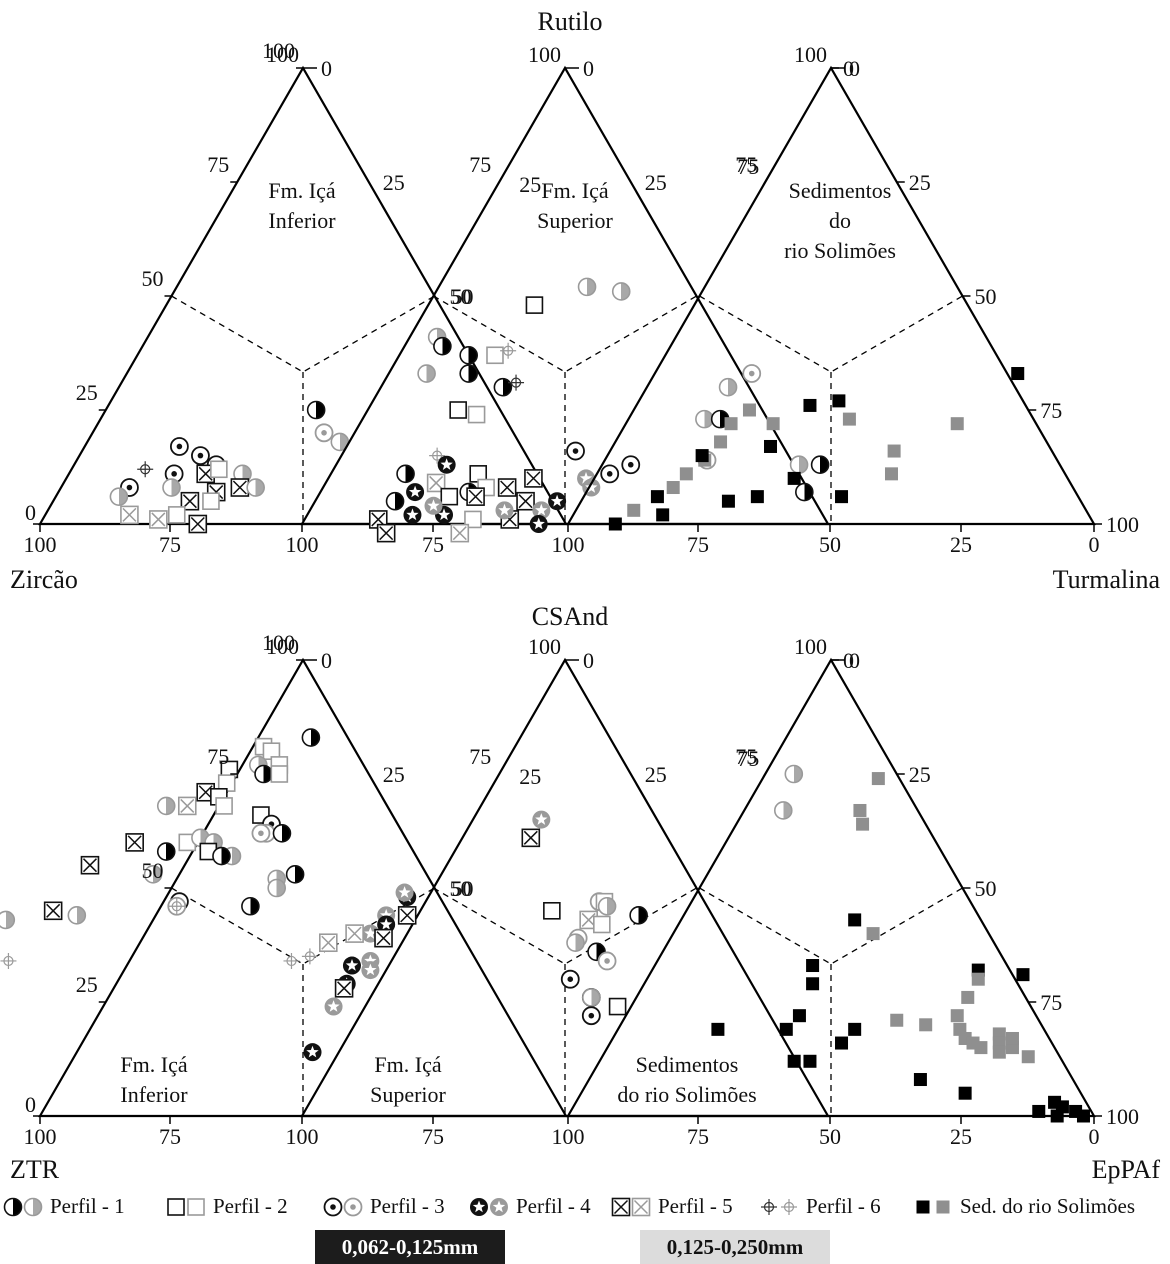 The height and width of the screenshot is (1264, 1170). Describe the element at coordinates (87, 984) in the screenshot. I see `left-tick-label: 25` at that location.